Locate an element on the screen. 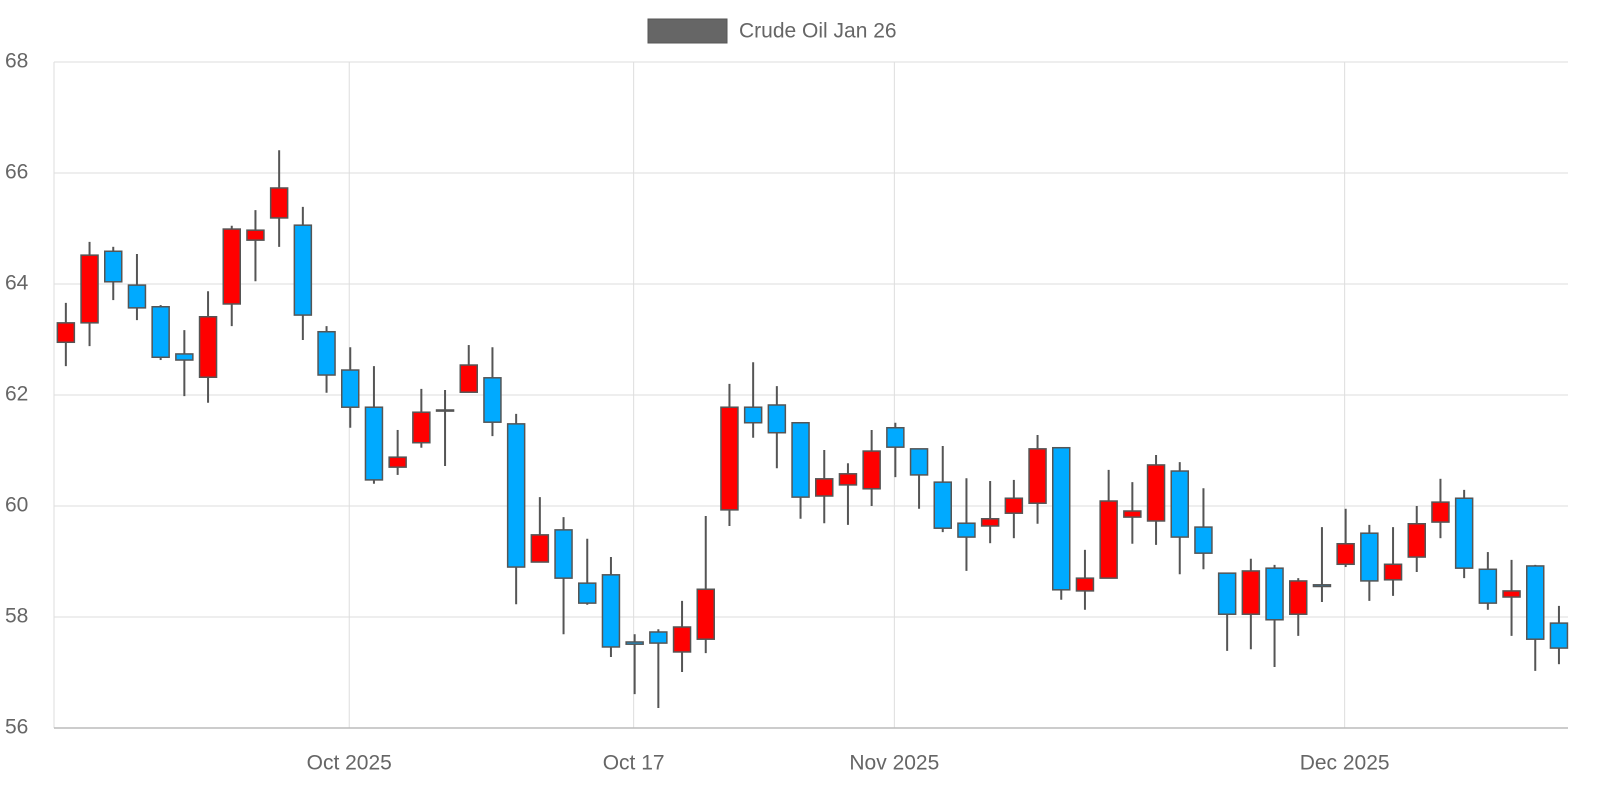 The image size is (1600, 800). y-tick-label: 66 is located at coordinates (16, 172).